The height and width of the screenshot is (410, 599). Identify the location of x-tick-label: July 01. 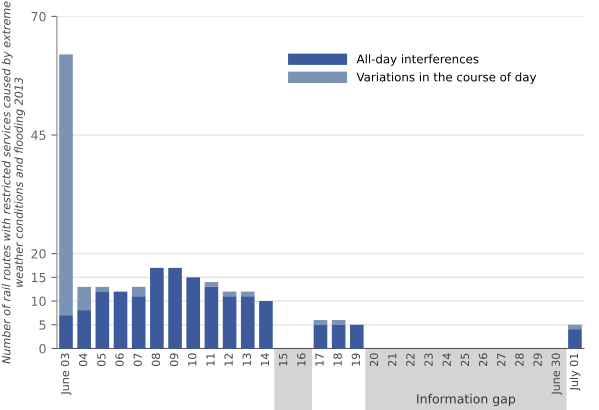
(575, 372).